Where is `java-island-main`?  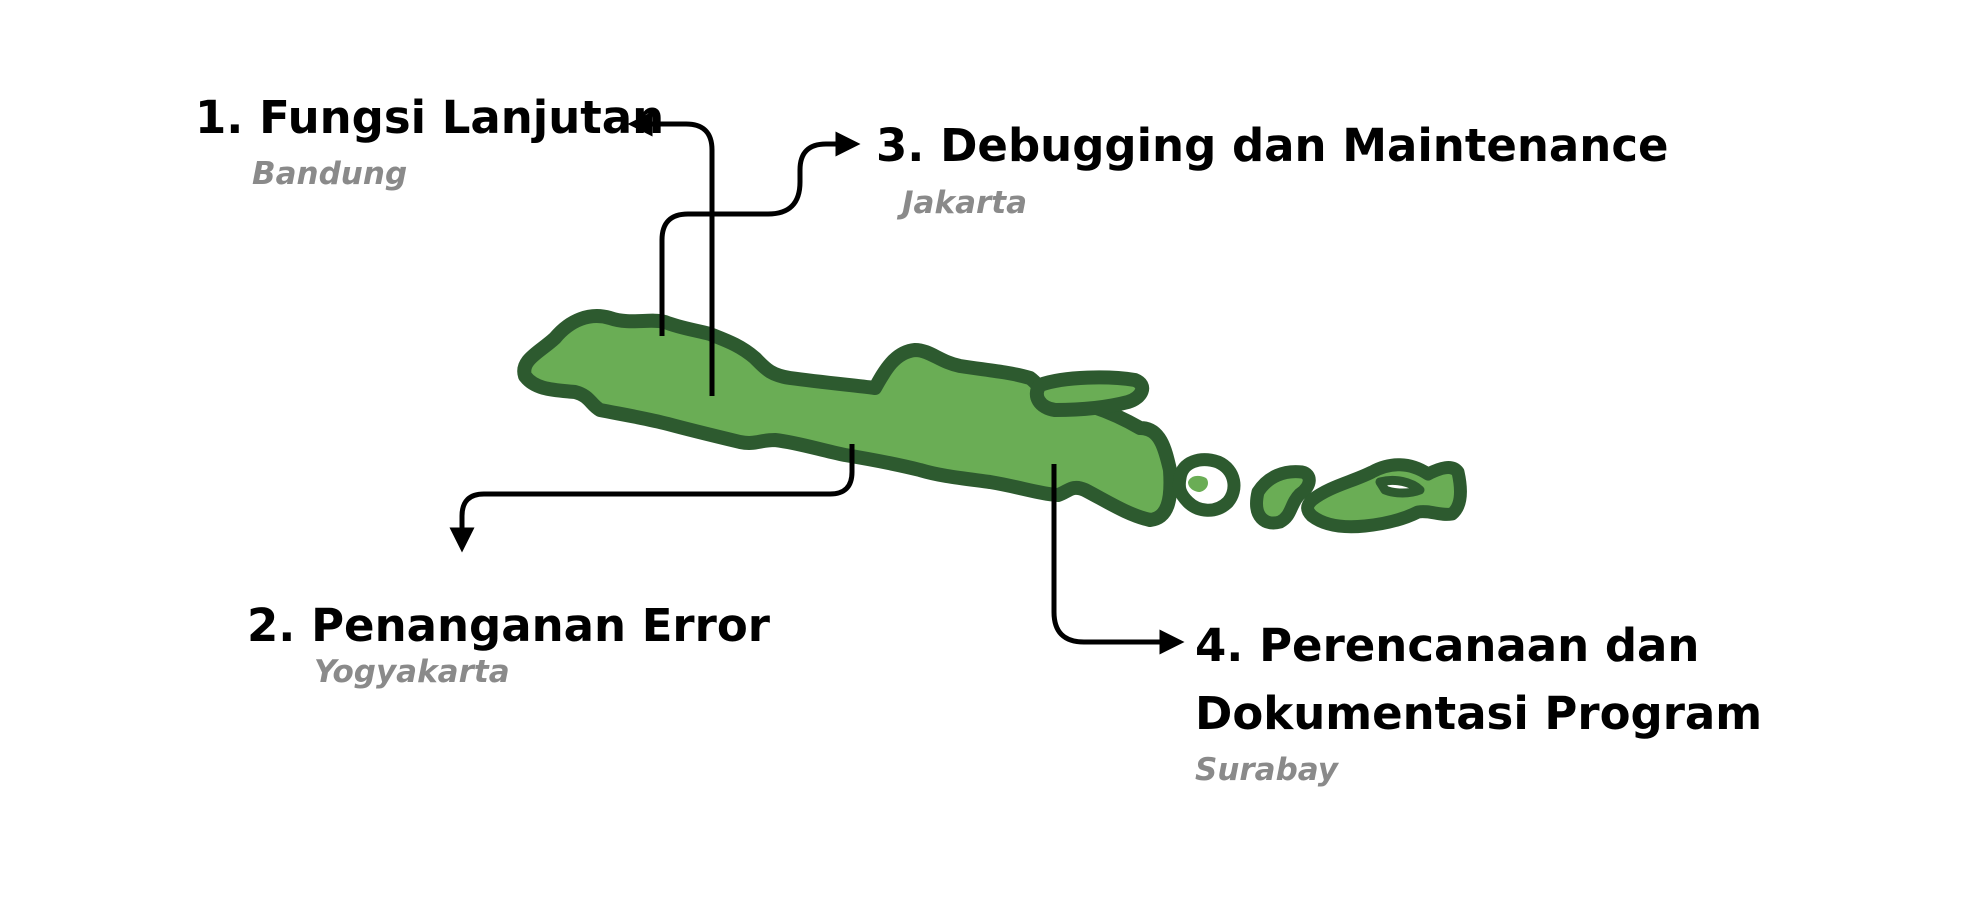 java-island-main is located at coordinates (847, 418).